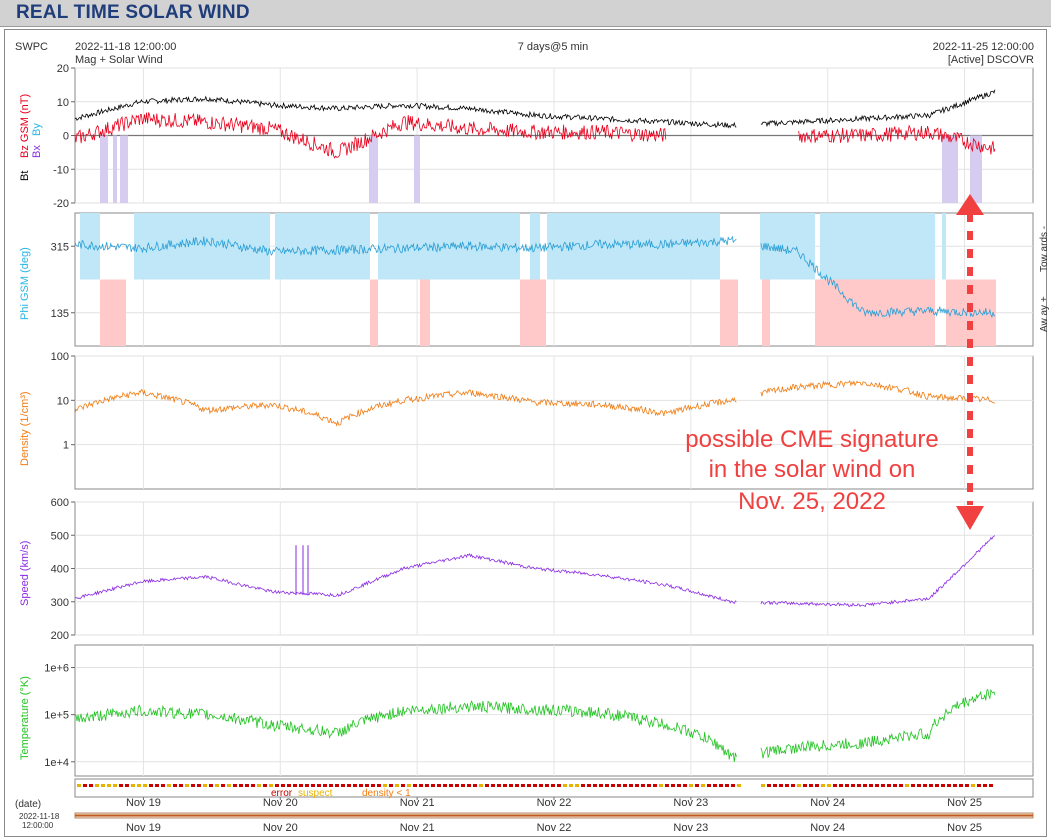 This screenshot has height=839, width=1051. I want to click on ylabel-magnetic: Bt Bz GSM (nT) Bx By, so click(31, 137).